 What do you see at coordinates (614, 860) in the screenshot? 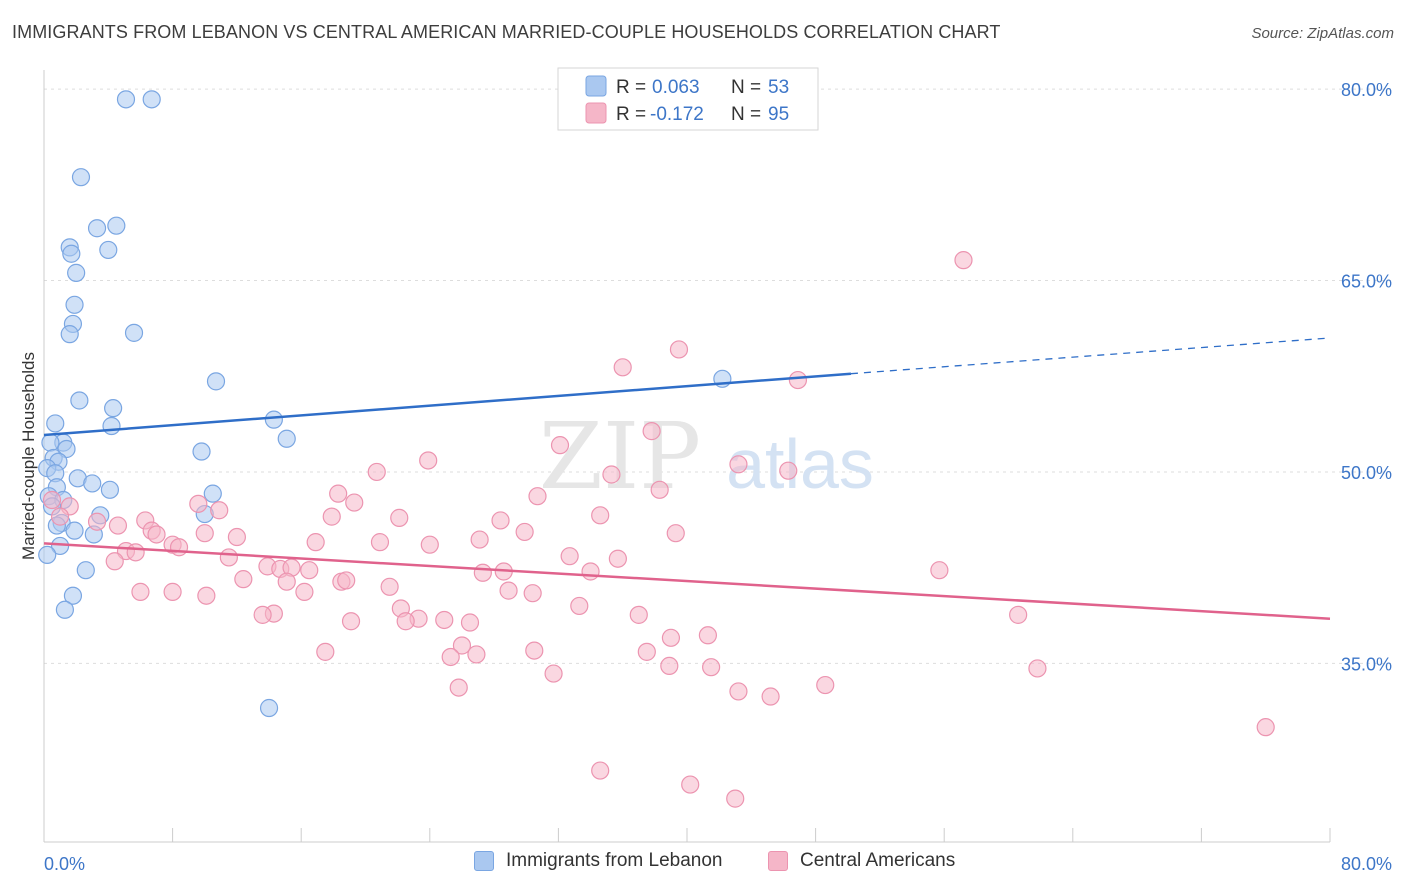
I see `legend-label-lebanon: Immigrants from Lebanon` at bounding box center [614, 860].